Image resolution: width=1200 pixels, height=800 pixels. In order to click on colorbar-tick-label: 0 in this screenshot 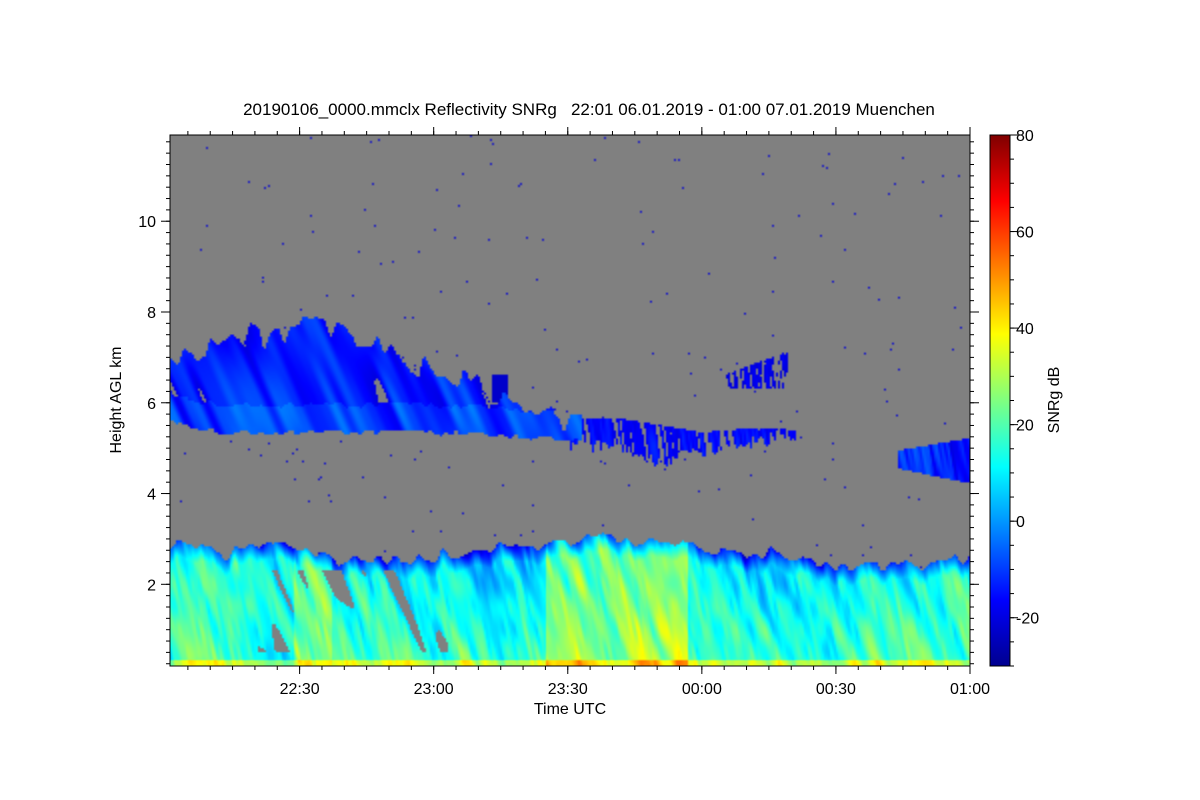, I will do `click(1020, 522)`.